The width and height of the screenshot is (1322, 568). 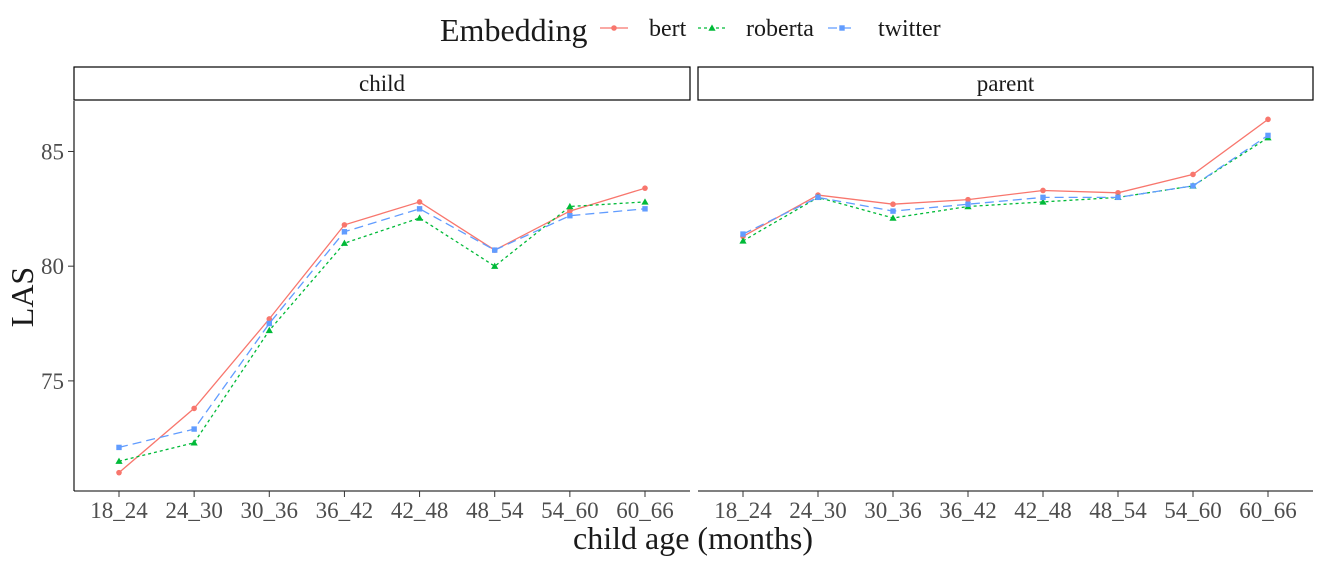 What do you see at coordinates (1118, 510) in the screenshot?
I see `x-tick-label-parent-48_54: 48_54` at bounding box center [1118, 510].